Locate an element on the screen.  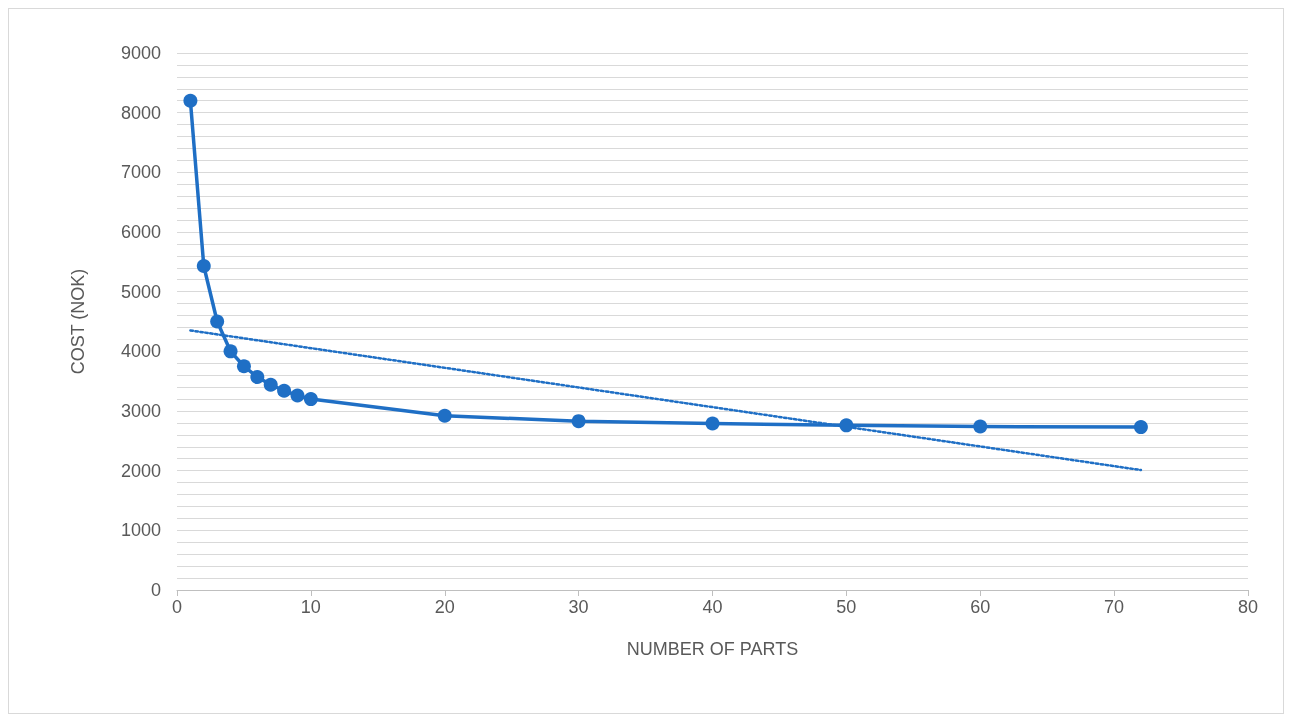
y-tick-label: 7000 is located at coordinates (140, 172).